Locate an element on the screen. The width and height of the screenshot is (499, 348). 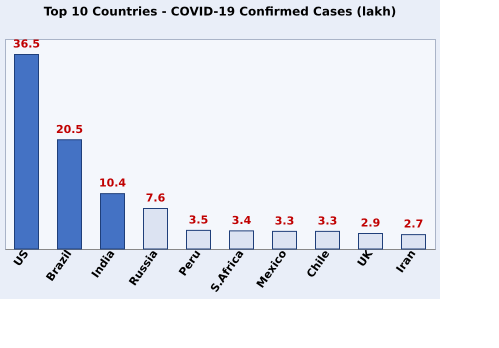
data-label: 36.5 is located at coordinates (26, 44).